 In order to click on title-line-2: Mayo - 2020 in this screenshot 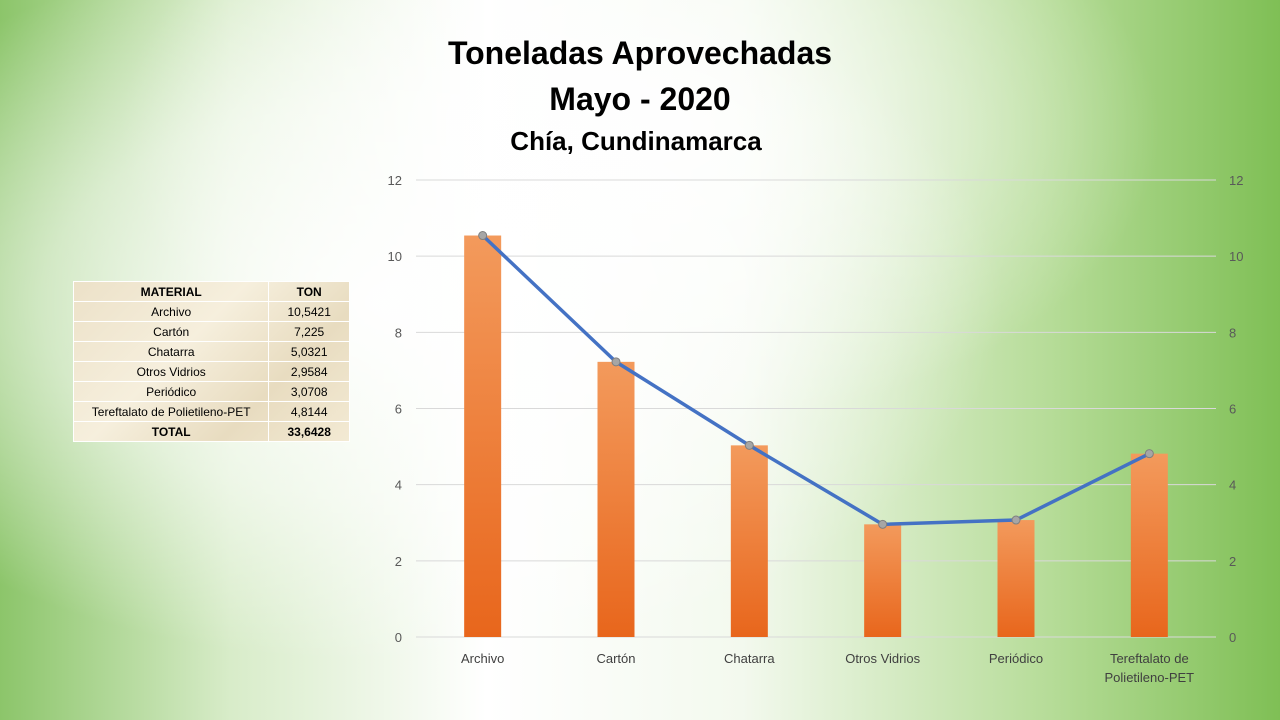, I will do `click(640, 99)`.